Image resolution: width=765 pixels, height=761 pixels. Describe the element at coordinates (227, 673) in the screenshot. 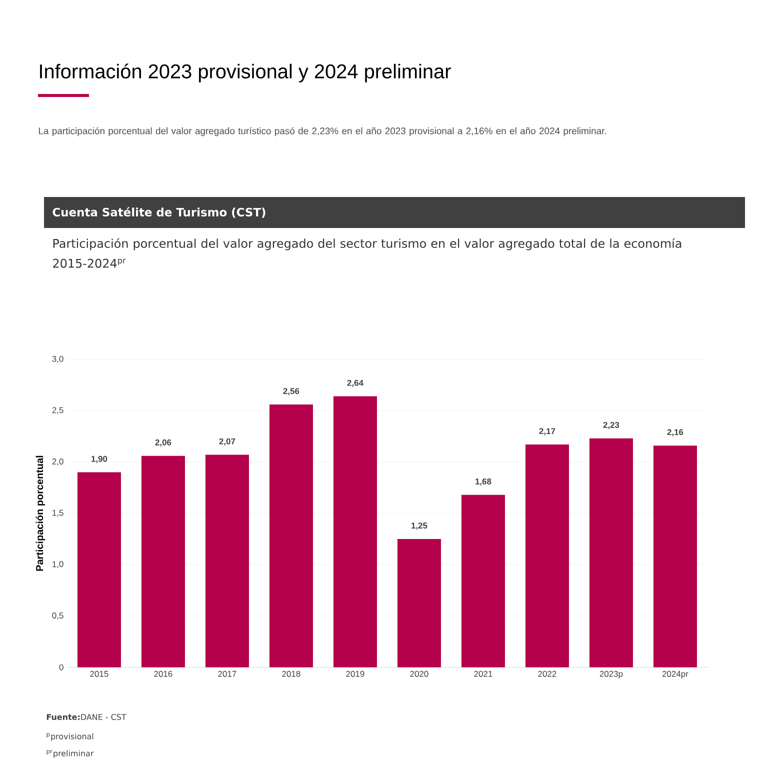

I see `x-tick-label: 2017` at that location.